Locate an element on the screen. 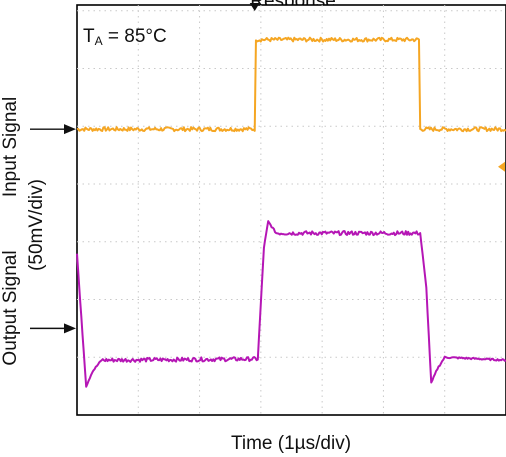 The height and width of the screenshot is (457, 506). temperature-annotation: TA = 85°C is located at coordinates (125, 37).